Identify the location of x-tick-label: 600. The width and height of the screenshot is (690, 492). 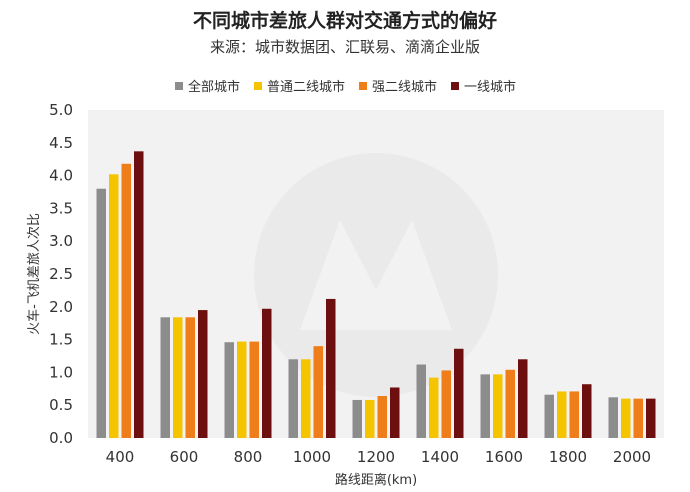
(184, 457).